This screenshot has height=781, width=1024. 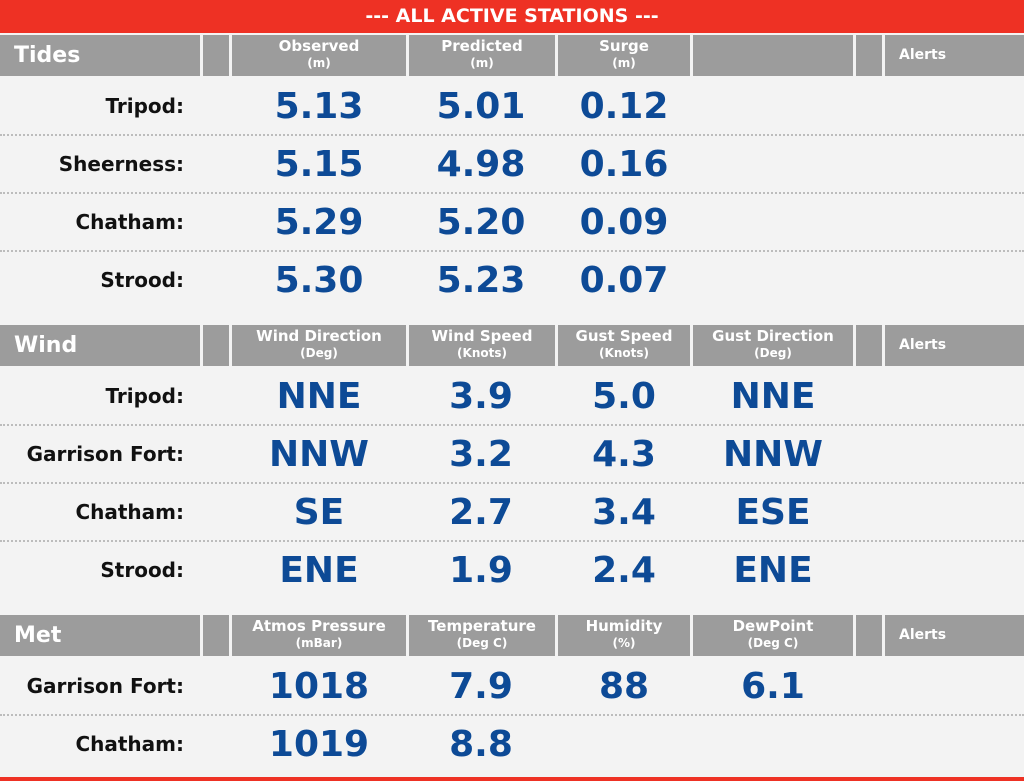 I want to click on wind-value-1: SE, so click(x=319, y=512).